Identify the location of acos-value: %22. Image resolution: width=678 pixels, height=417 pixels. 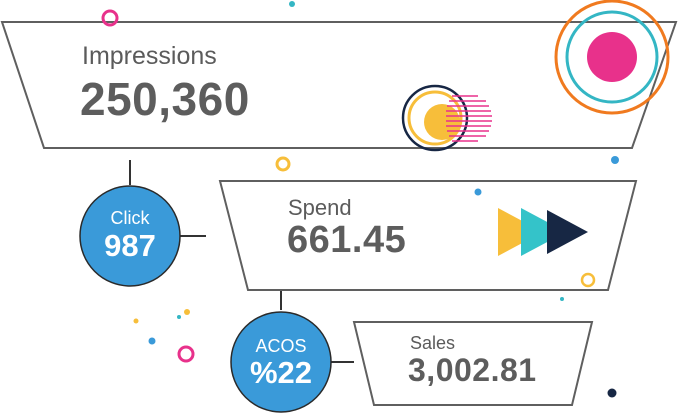
(281, 372).